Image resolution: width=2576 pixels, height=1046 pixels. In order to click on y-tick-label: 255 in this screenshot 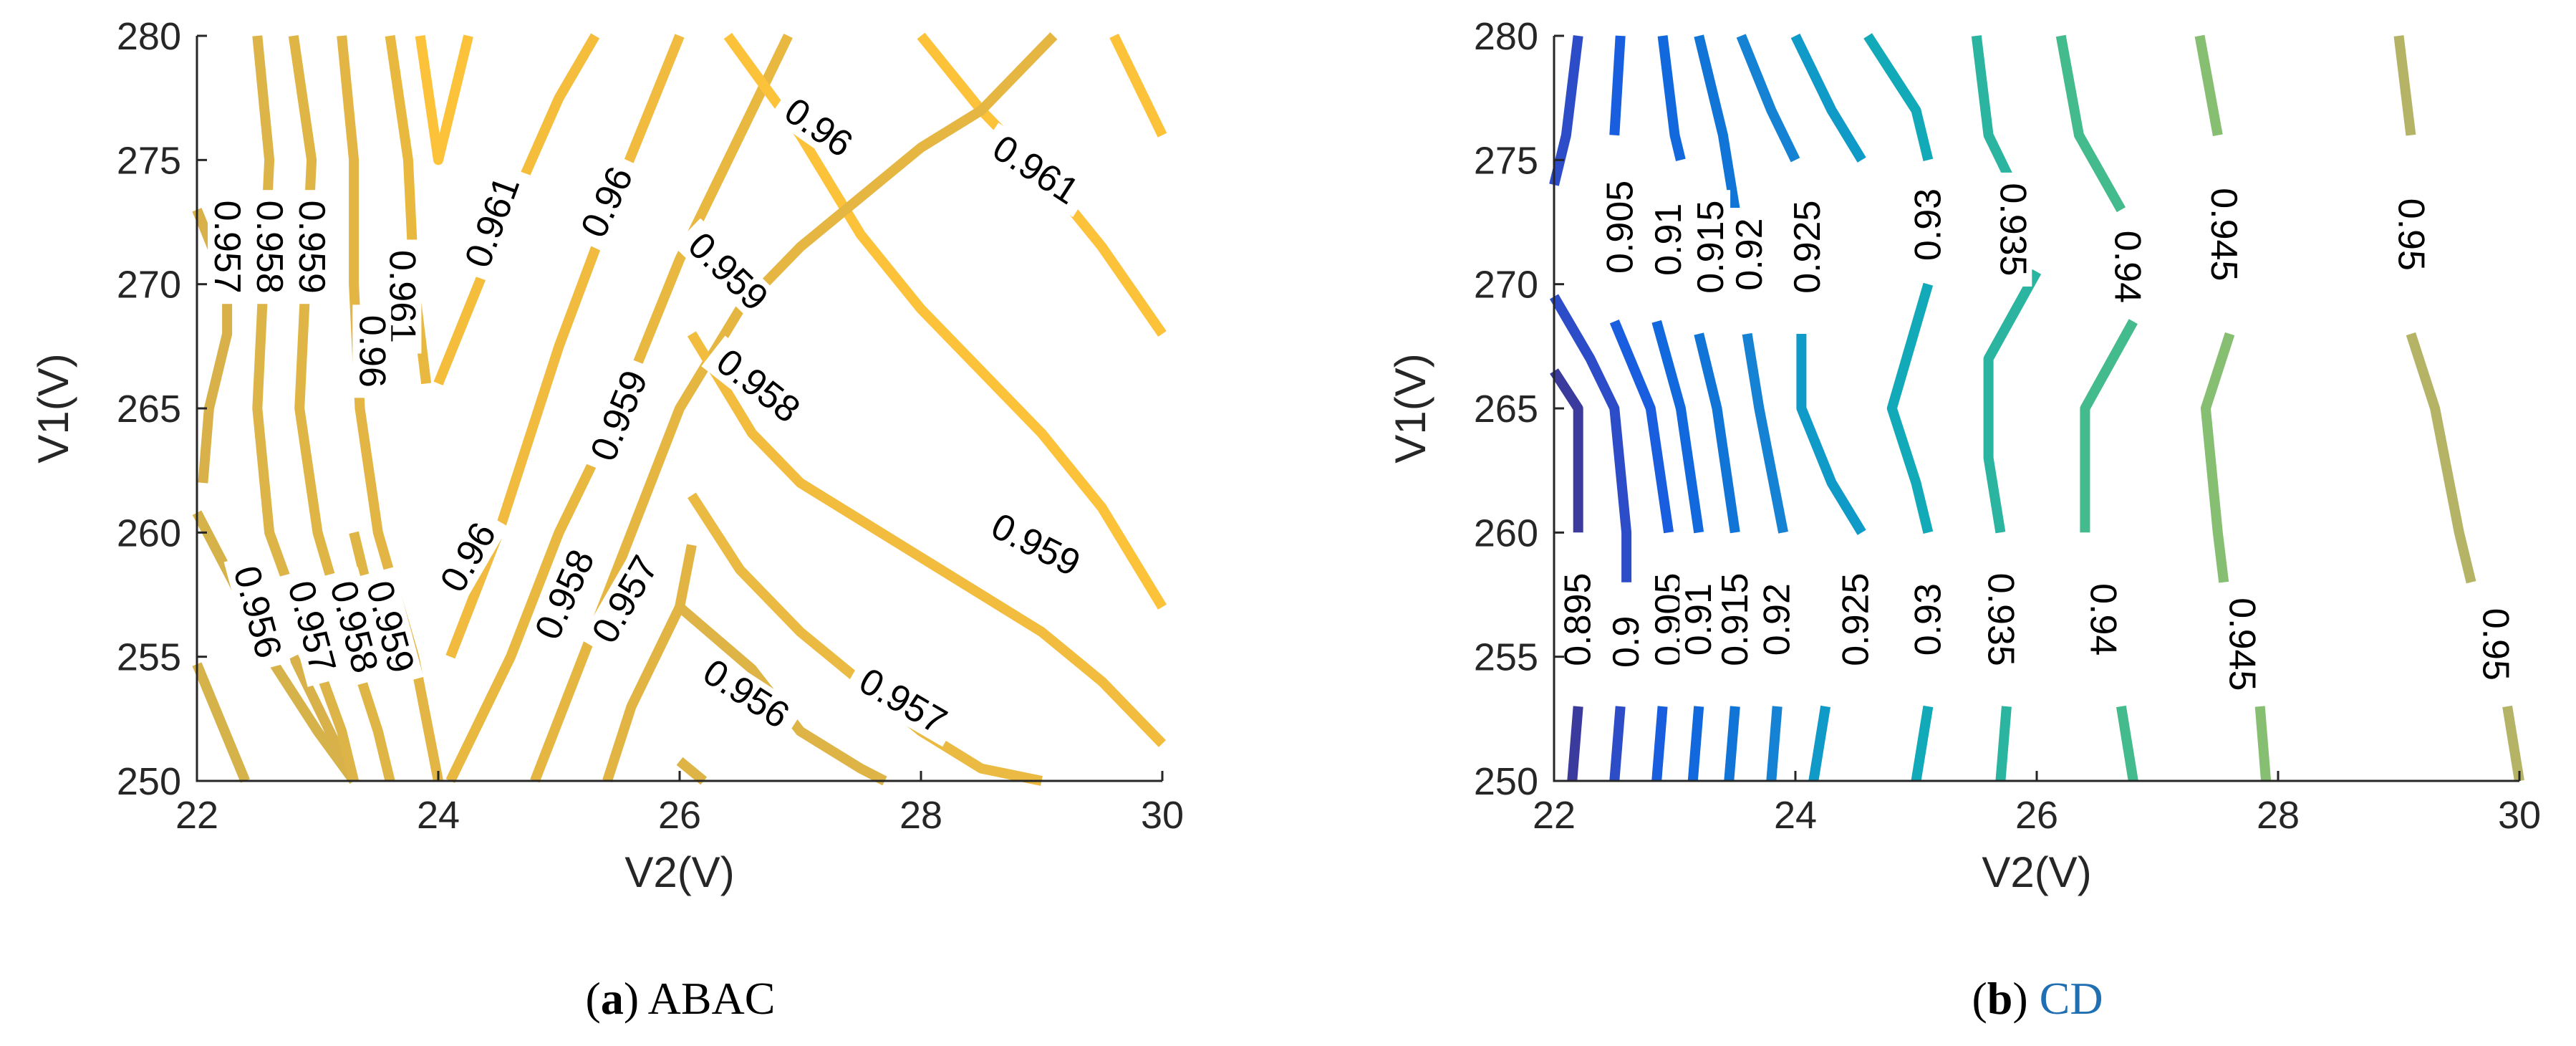, I will do `click(149, 657)`.